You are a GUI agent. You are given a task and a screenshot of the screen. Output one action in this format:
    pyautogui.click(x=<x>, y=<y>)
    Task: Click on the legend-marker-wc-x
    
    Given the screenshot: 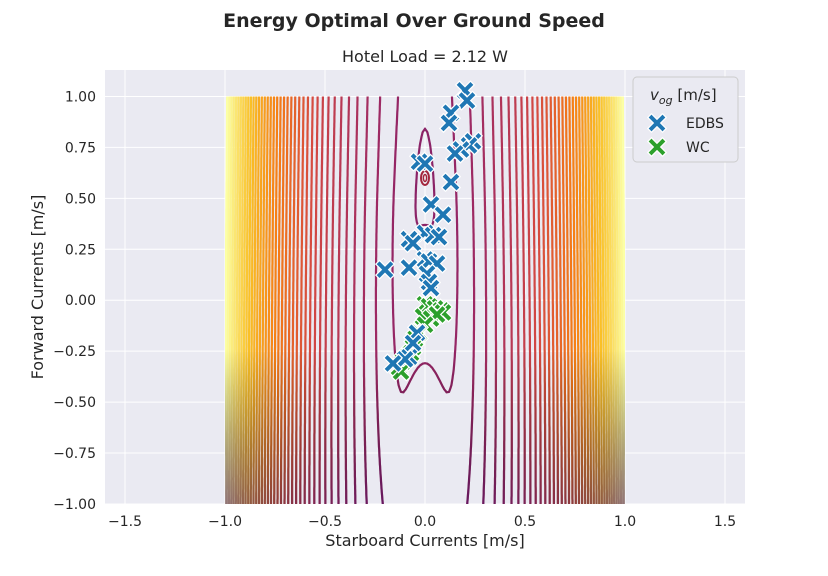 What is the action you would take?
    pyautogui.click(x=657, y=147)
    